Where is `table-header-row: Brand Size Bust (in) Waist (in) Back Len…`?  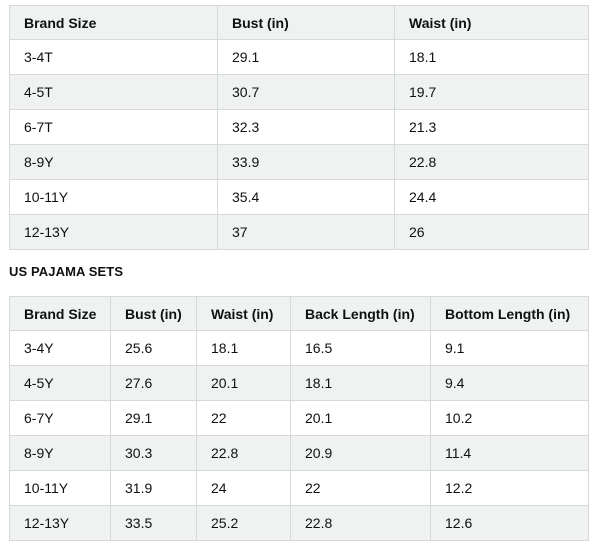 table-header-row: Brand Size Bust (in) Waist (in) Back Len… is located at coordinates (299, 313).